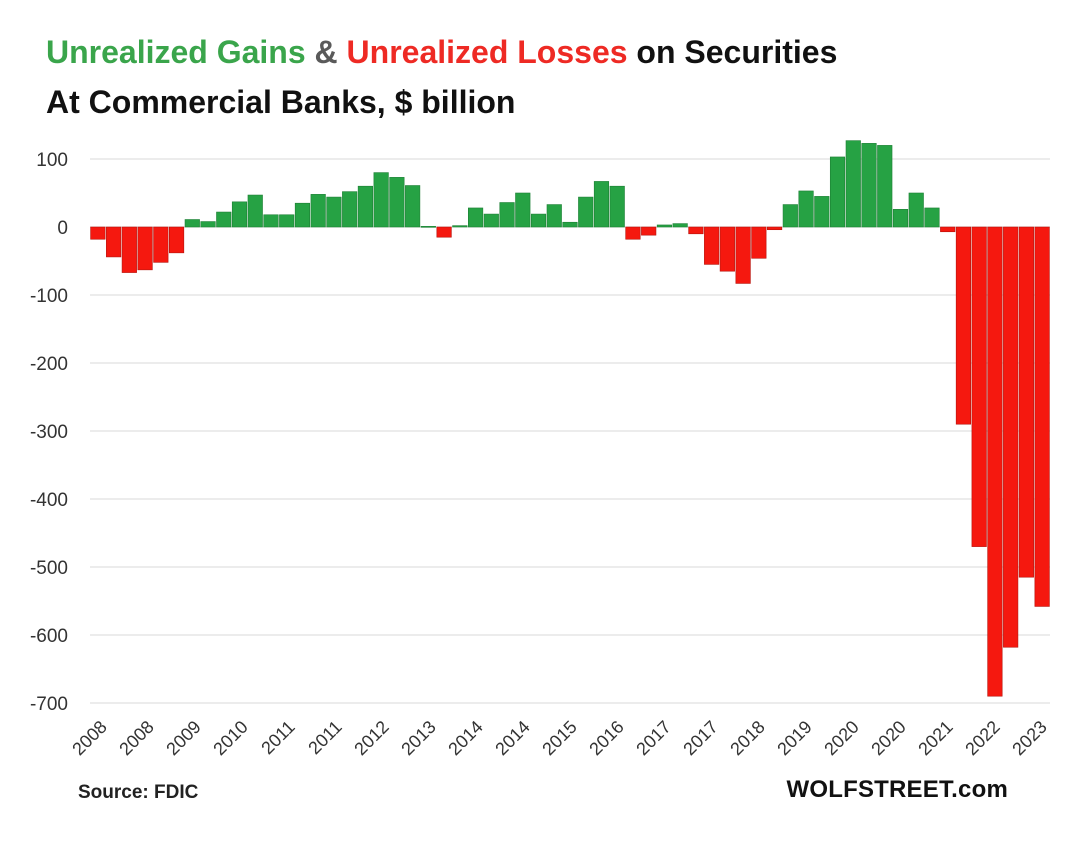 The width and height of the screenshot is (1080, 848). What do you see at coordinates (230, 738) in the screenshot?
I see `x-tick-label: 2010` at bounding box center [230, 738].